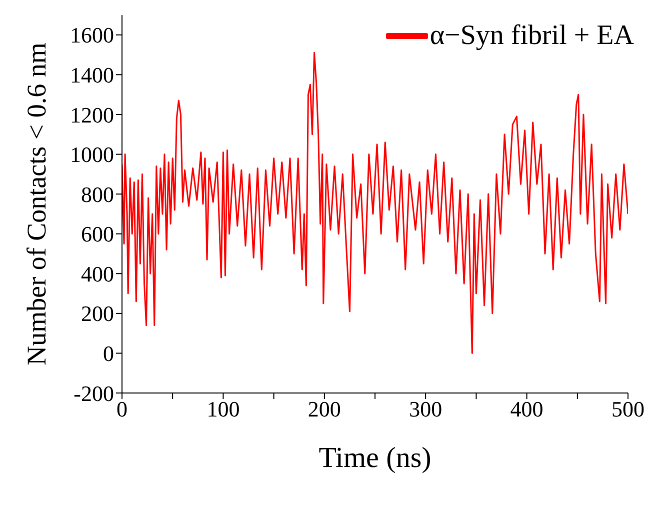  What do you see at coordinates (628, 409) in the screenshot?
I see `x-tick-label: 500` at bounding box center [628, 409].